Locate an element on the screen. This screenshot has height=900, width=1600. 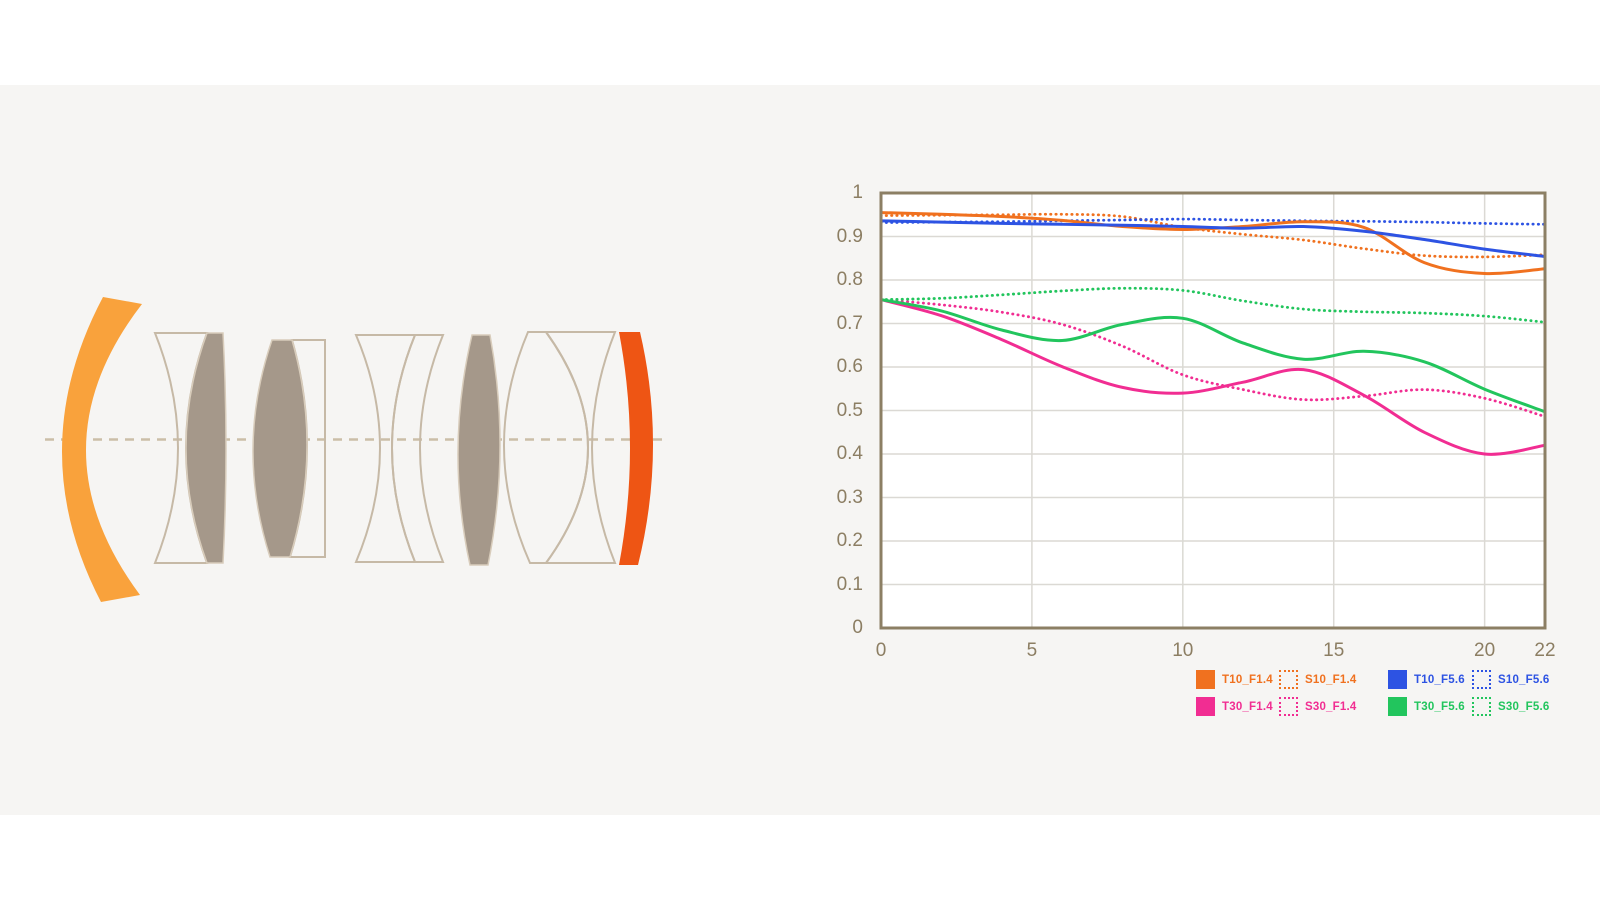
legend-label: S10_F5.6 is located at coordinates (1524, 679).